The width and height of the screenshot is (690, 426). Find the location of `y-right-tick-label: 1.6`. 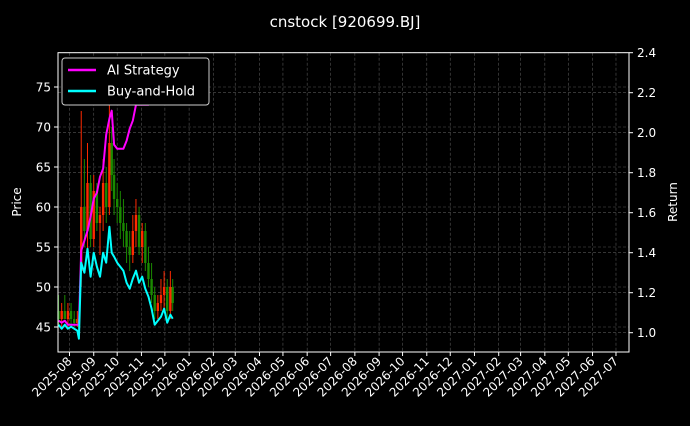

y-right-tick-label: 1.6 is located at coordinates (646, 213).